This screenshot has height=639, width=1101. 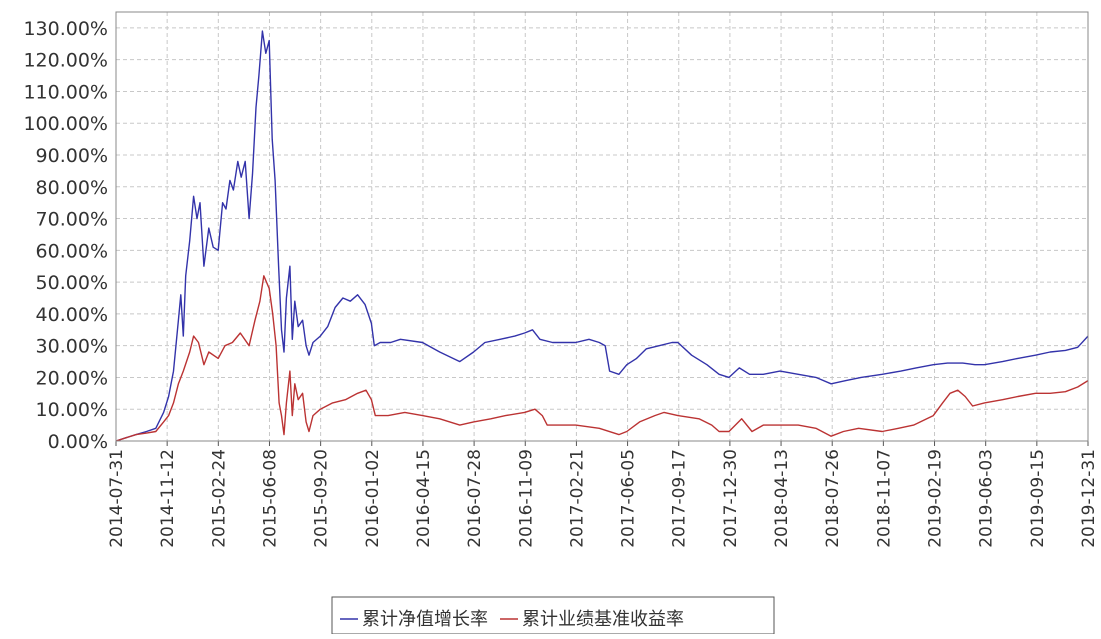 What do you see at coordinates (782, 498) in the screenshot?
I see `x-tick-label: 2018-04-13` at bounding box center [782, 498].